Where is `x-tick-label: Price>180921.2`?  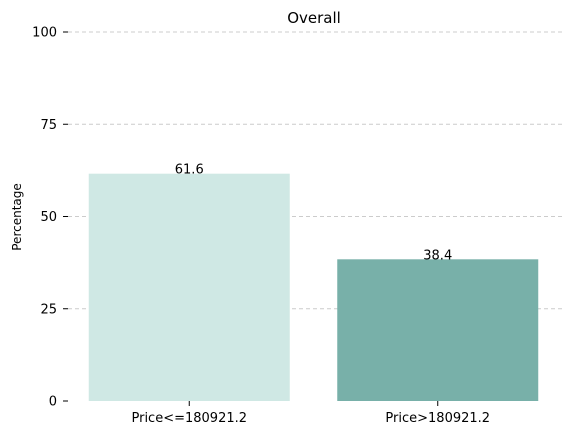 x-tick-label: Price>180921.2 is located at coordinates (437, 418).